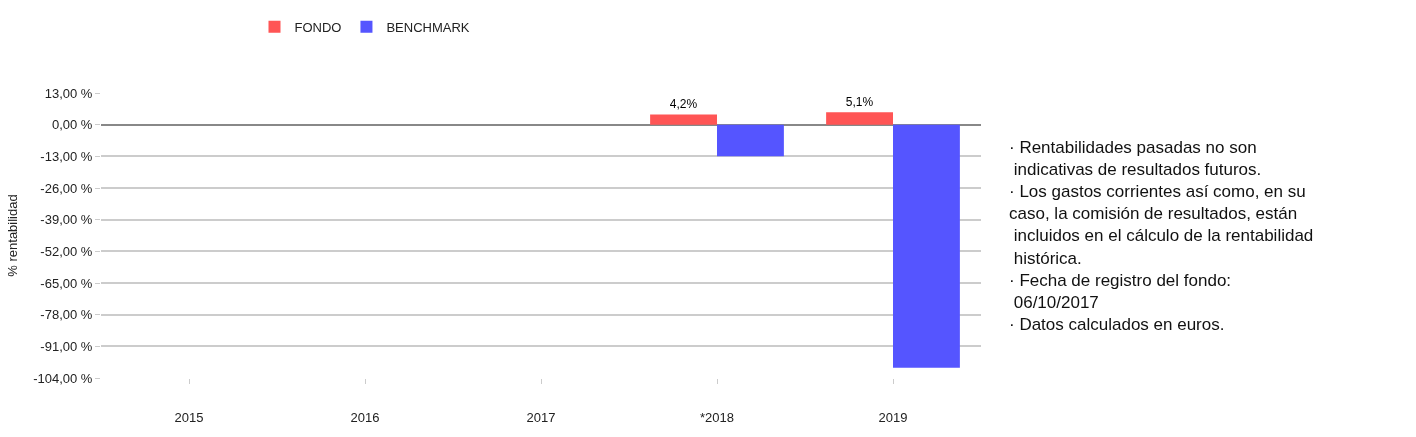 The image size is (1416, 437). What do you see at coordinates (66, 220) in the screenshot?
I see `y-tick-label: -39,00 %` at bounding box center [66, 220].